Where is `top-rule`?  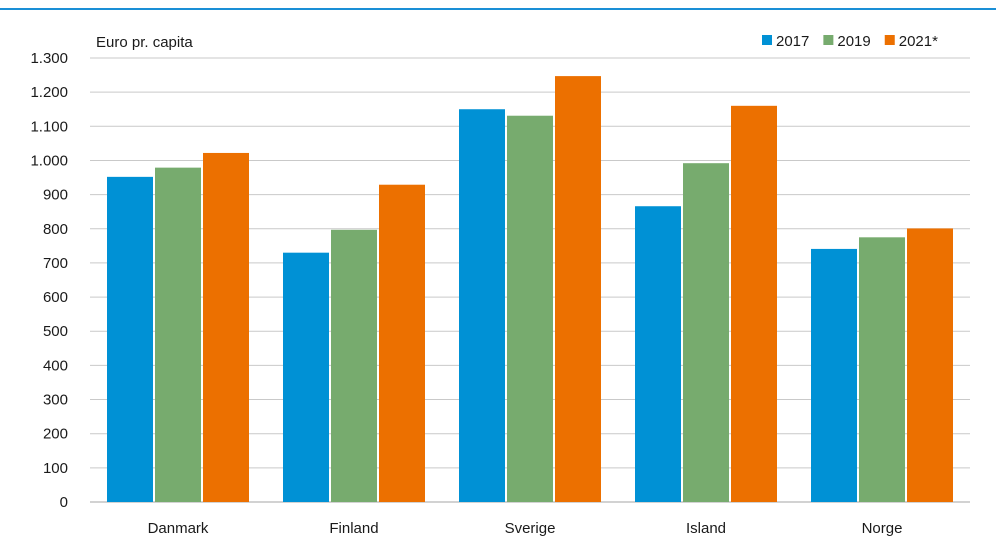 top-rule is located at coordinates (498, 9).